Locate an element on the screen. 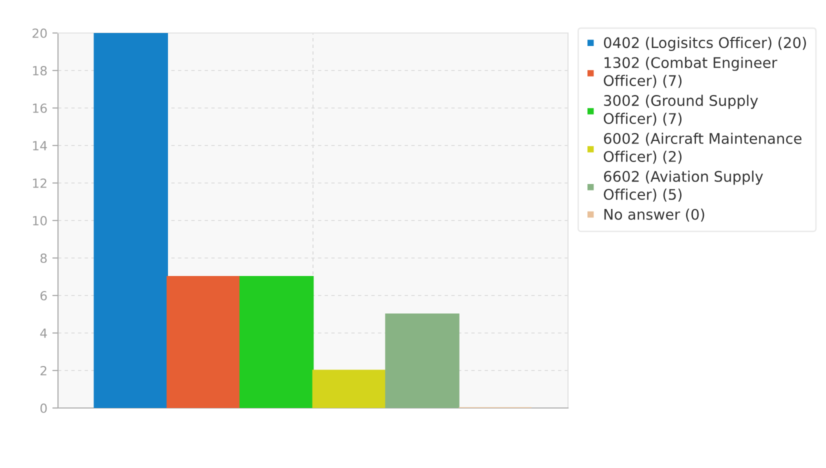 Image resolution: width=826 pixels, height=468 pixels. y-tick-label: 0 is located at coordinates (43, 408).